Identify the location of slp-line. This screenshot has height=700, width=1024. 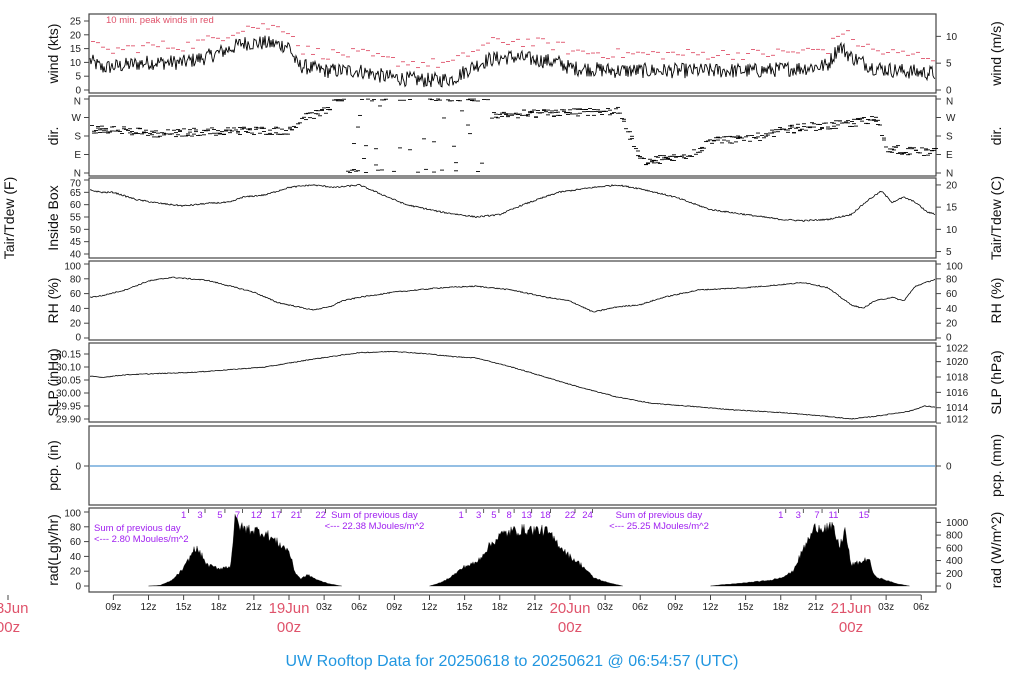
(512, 385).